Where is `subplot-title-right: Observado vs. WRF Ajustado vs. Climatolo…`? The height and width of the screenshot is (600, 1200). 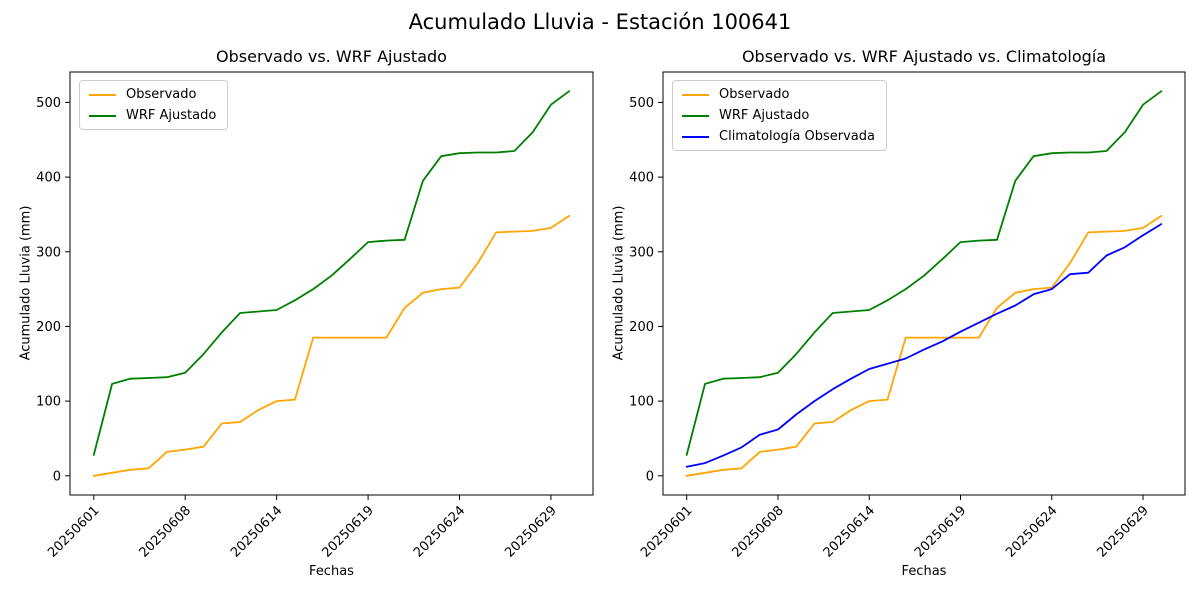 subplot-title-right: Observado vs. WRF Ajustado vs. Climatolo… is located at coordinates (924, 56).